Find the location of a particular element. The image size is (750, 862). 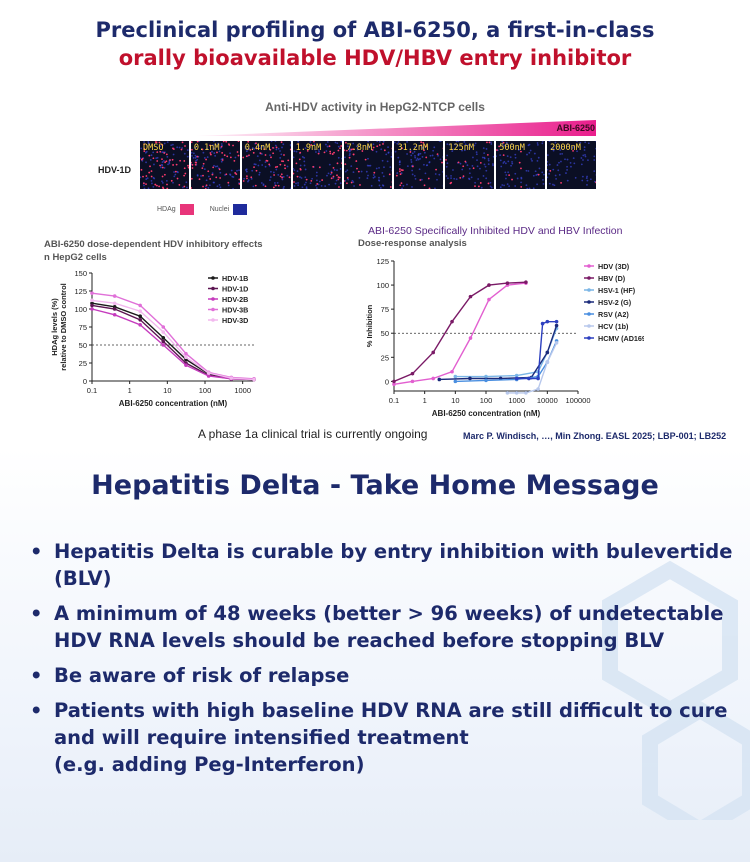

left-heading-line2: n HepG2 cells is located at coordinates (75, 257).